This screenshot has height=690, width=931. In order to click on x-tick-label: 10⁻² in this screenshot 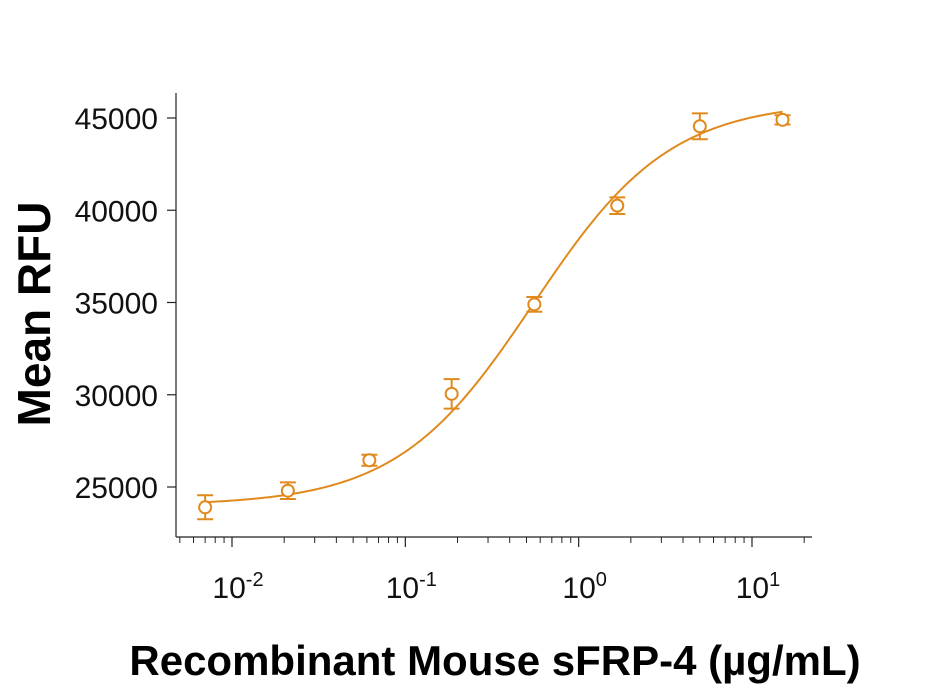, I will do `click(237, 587)`.